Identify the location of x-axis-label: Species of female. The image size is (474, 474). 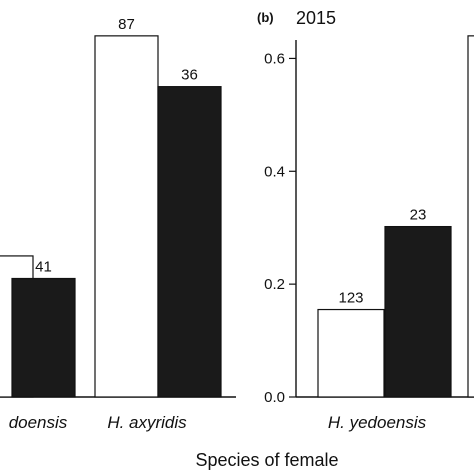
(266, 460).